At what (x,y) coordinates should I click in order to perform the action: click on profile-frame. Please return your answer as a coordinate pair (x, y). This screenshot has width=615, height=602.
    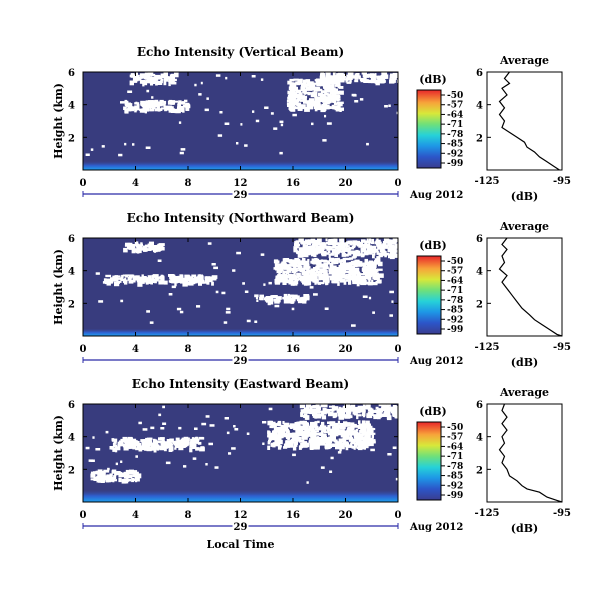
    Looking at the image, I should click on (524, 287).